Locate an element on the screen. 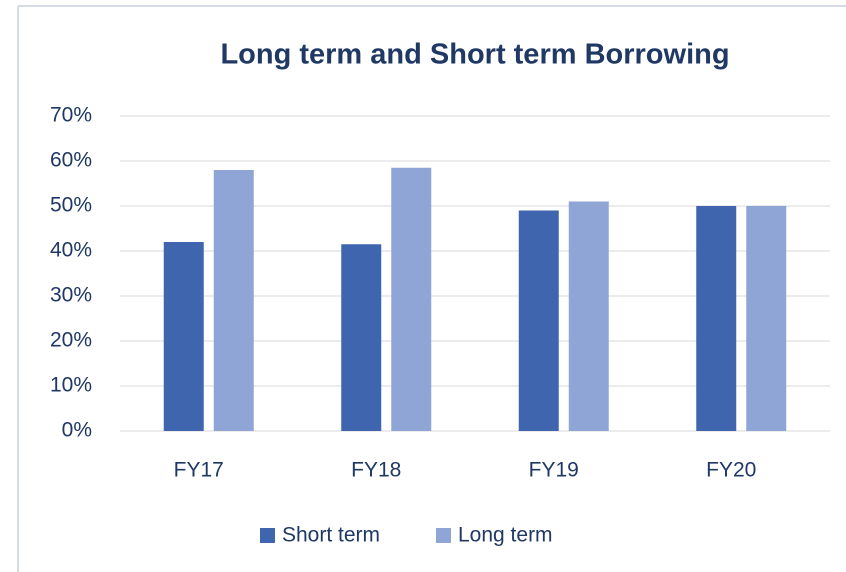 The image size is (846, 572). y-tick-label: 70% is located at coordinates (71, 115).